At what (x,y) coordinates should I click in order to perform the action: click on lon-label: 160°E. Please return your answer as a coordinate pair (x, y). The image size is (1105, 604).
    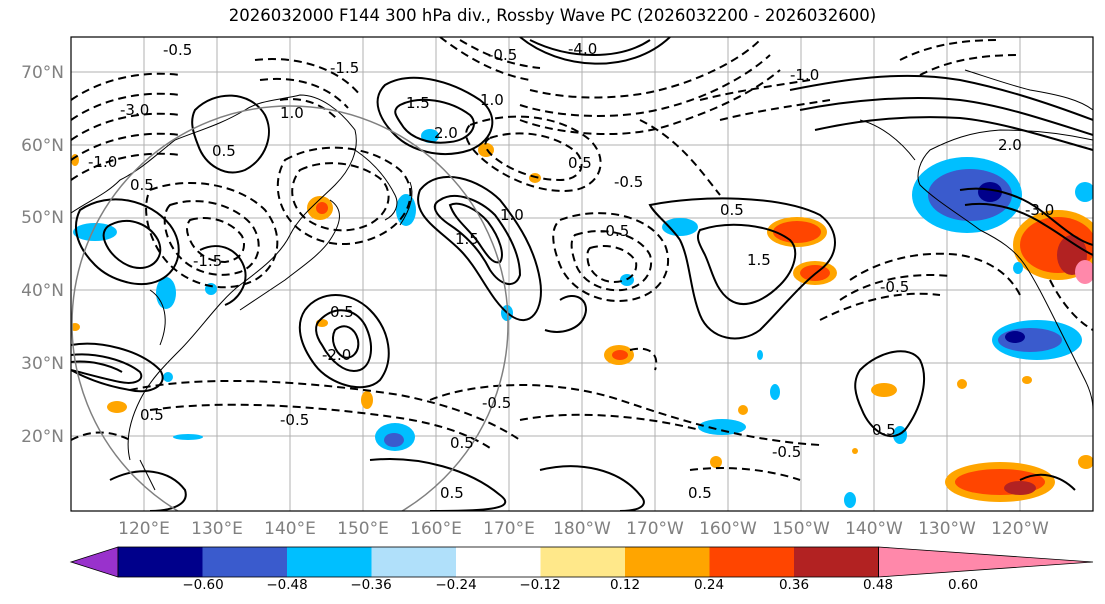
    Looking at the image, I should click on (436, 529).